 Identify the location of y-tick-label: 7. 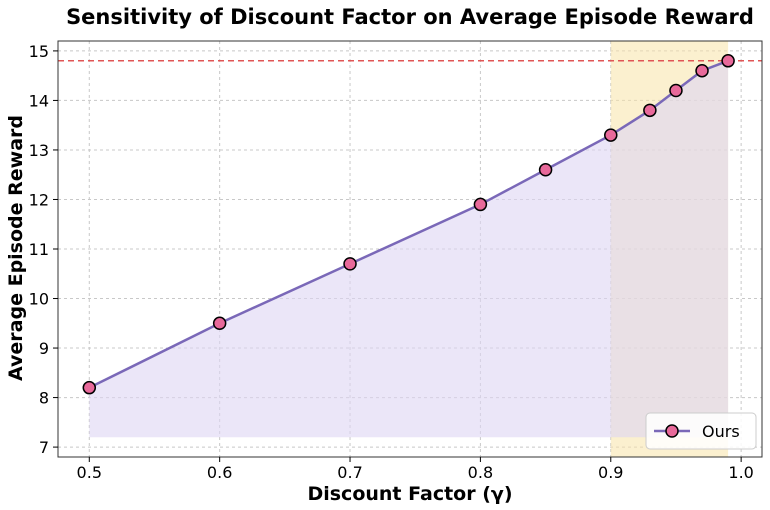
(44, 447).